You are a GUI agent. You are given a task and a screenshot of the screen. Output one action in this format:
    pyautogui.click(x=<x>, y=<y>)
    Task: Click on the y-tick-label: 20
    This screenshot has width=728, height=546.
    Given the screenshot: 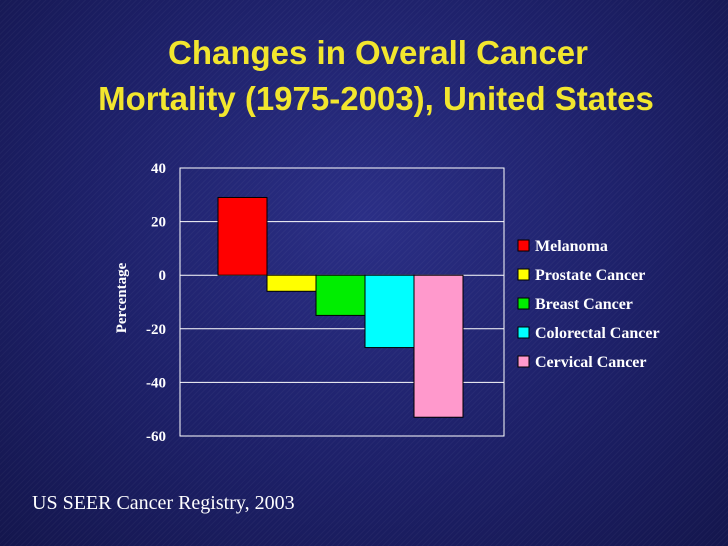 What is the action you would take?
    pyautogui.click(x=158, y=223)
    